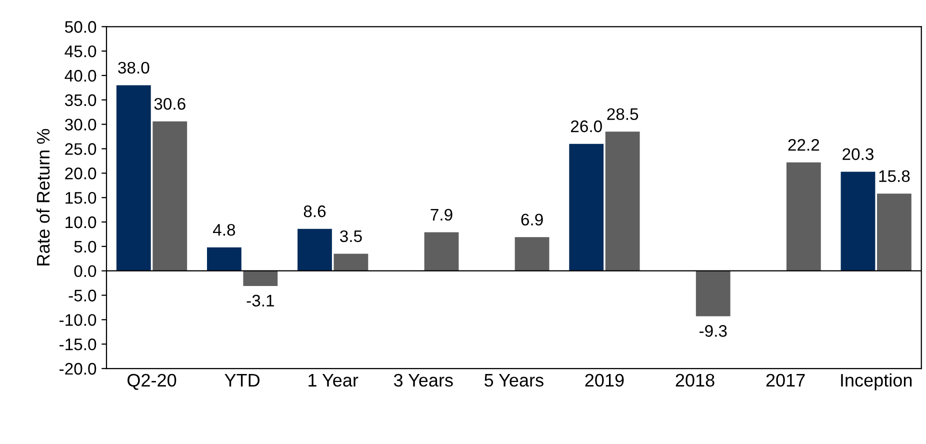 This screenshot has width=926, height=444. What do you see at coordinates (85, 246) in the screenshot?
I see `y-tick-label: 5.0` at bounding box center [85, 246].